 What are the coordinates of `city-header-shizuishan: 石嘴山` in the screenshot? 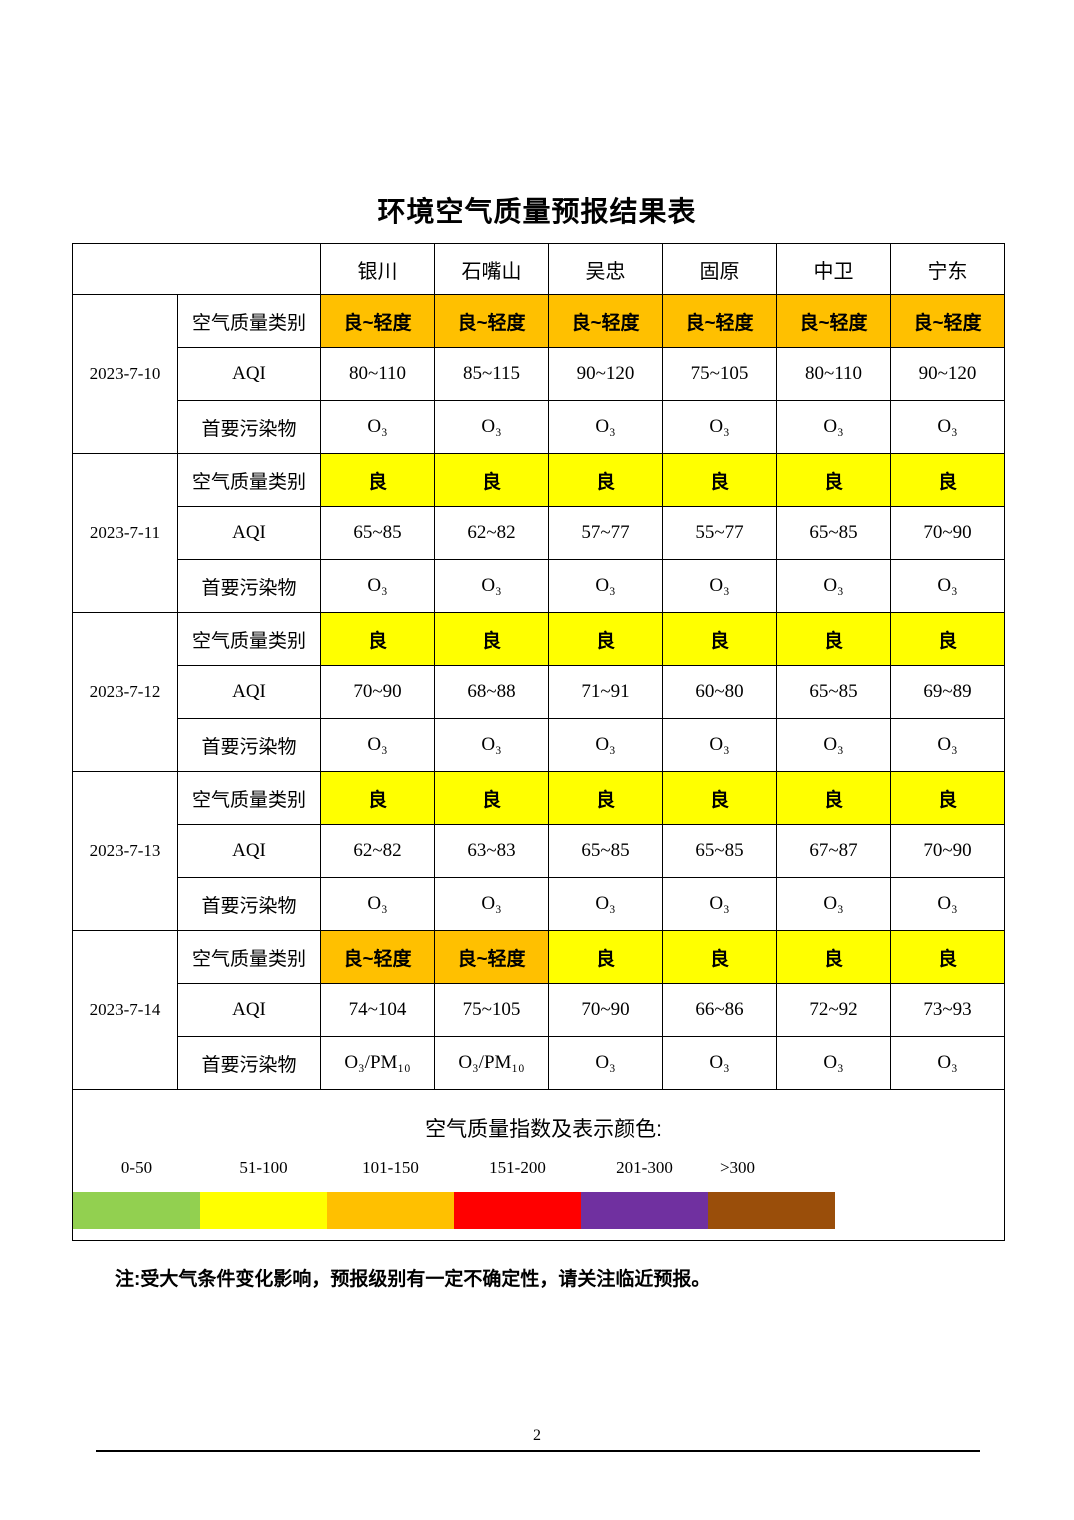 It's located at (491, 269).